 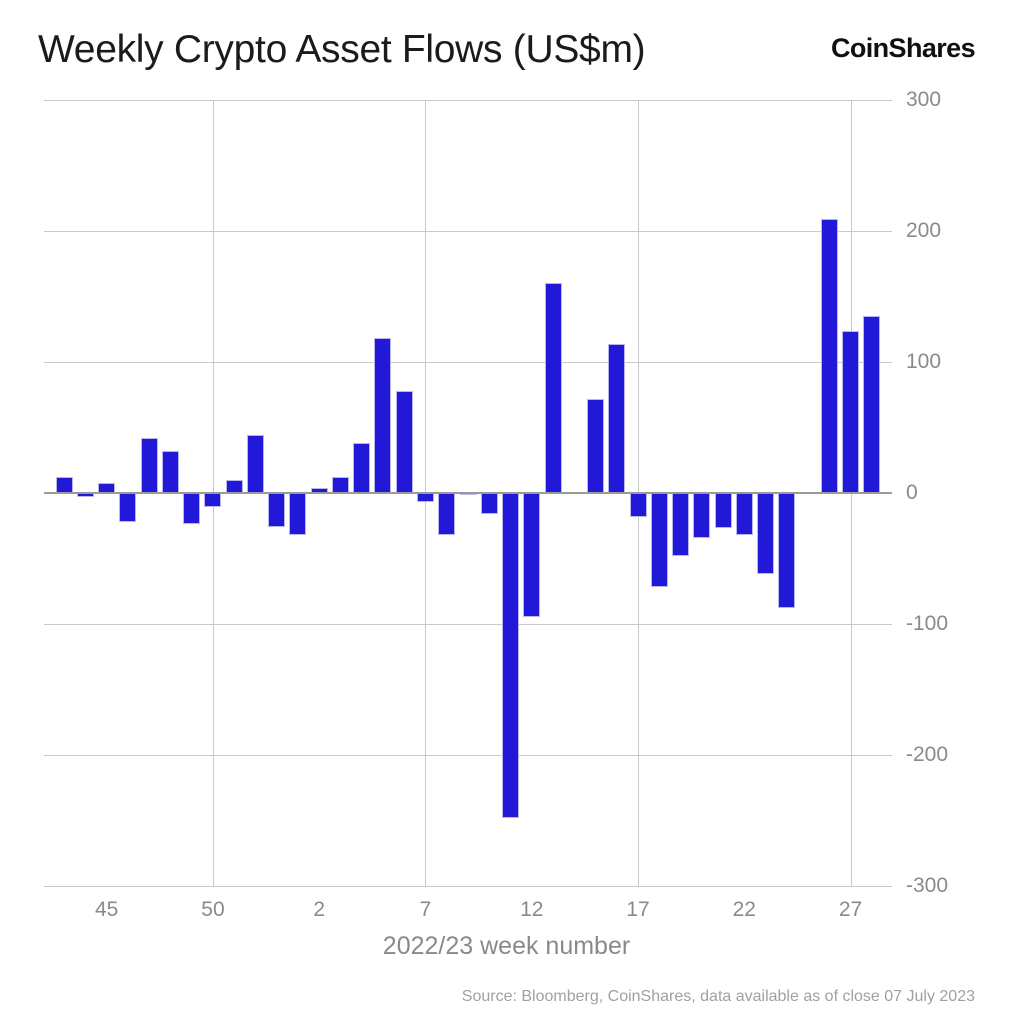 I want to click on zero-line, so click(x=468, y=493).